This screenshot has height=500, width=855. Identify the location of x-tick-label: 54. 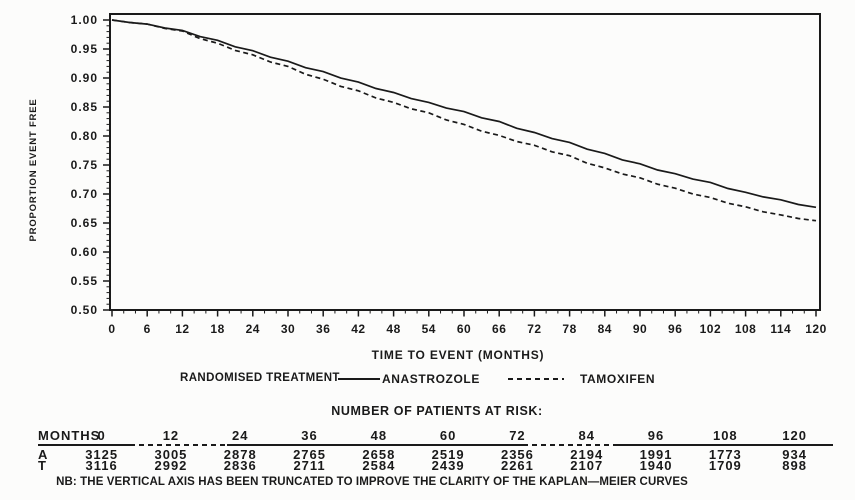
(429, 329).